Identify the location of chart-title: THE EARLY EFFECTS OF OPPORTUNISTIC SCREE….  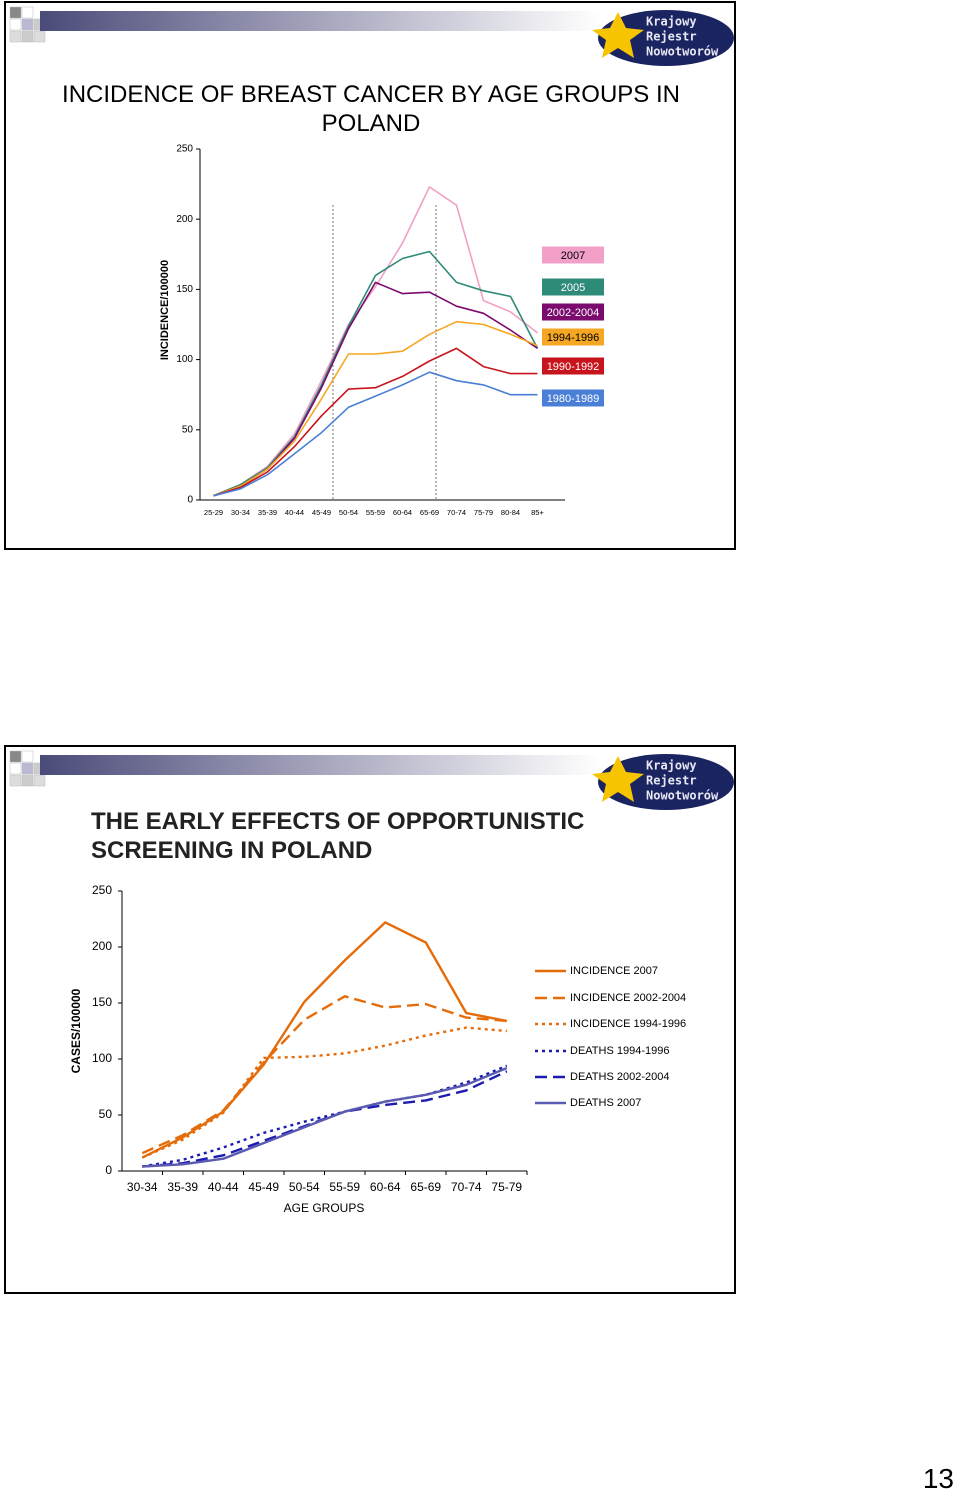
(338, 836).